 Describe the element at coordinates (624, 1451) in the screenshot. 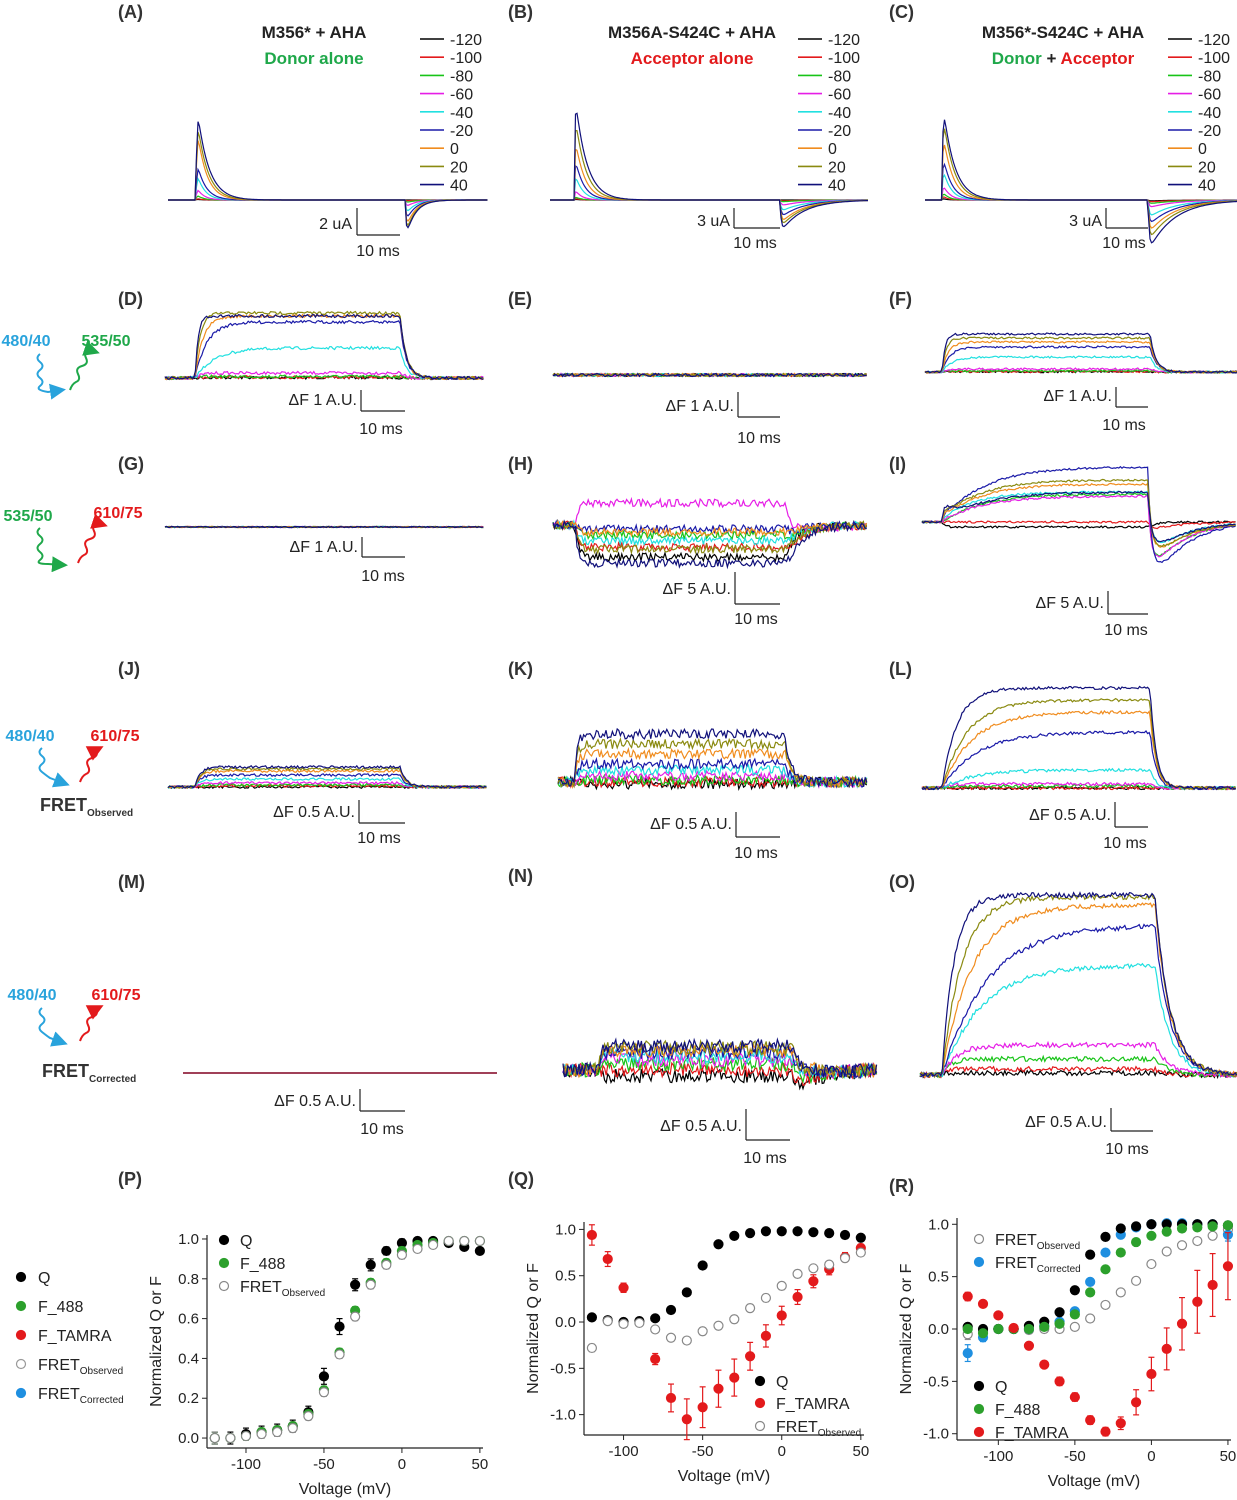

I see `x-tick-label: -100` at that location.